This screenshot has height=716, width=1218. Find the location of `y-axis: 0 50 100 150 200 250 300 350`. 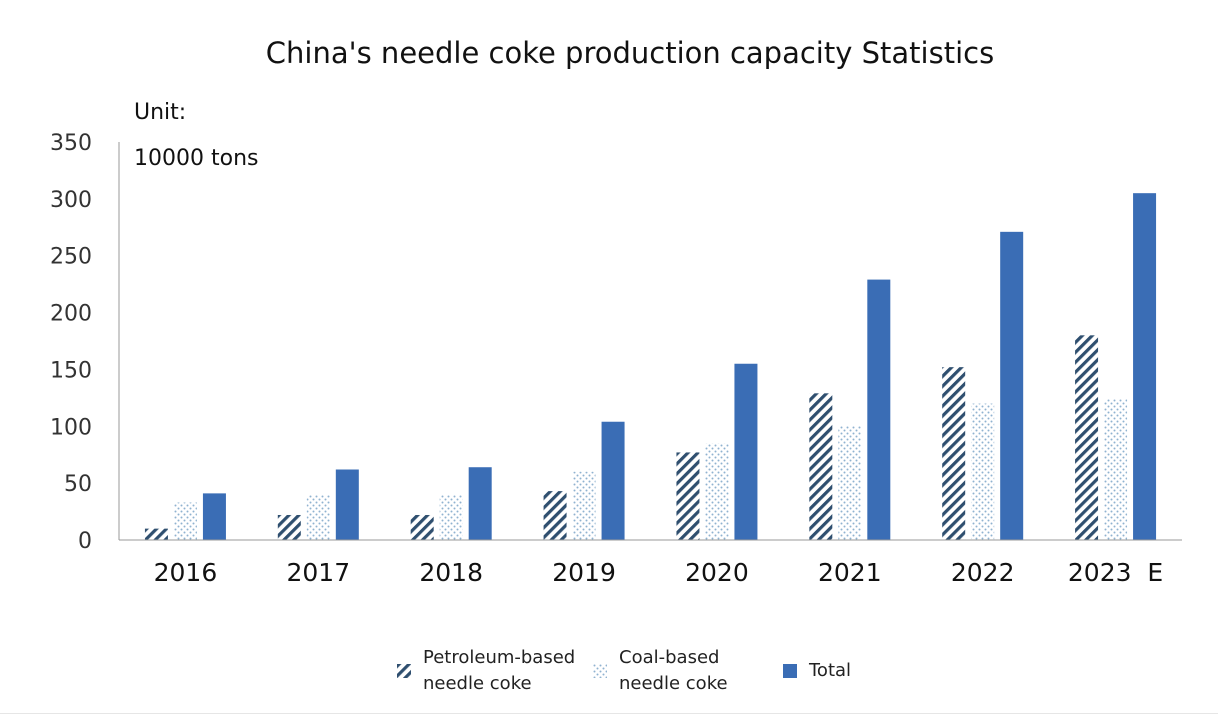

y-axis: 0 50 100 150 200 250 300 350 is located at coordinates (85, 342).